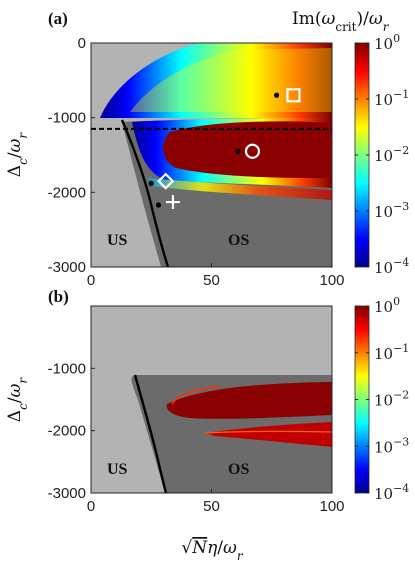 This screenshot has height=565, width=415. Describe the element at coordinates (240, 189) in the screenshot. I see `panel-a-lower-band` at that location.